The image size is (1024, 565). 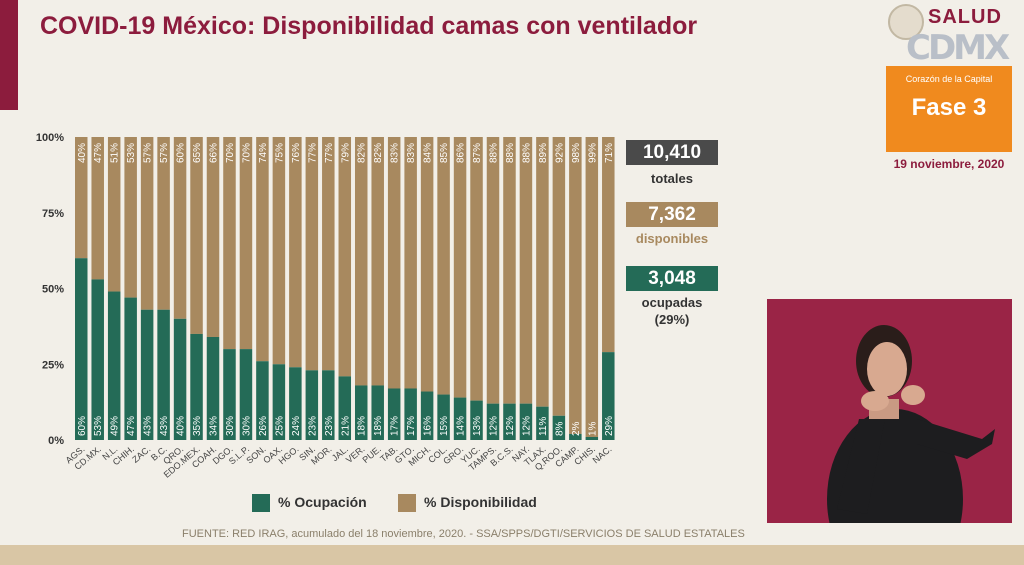 I want to click on data-label-occupancy: 47%, so click(x=131, y=426).